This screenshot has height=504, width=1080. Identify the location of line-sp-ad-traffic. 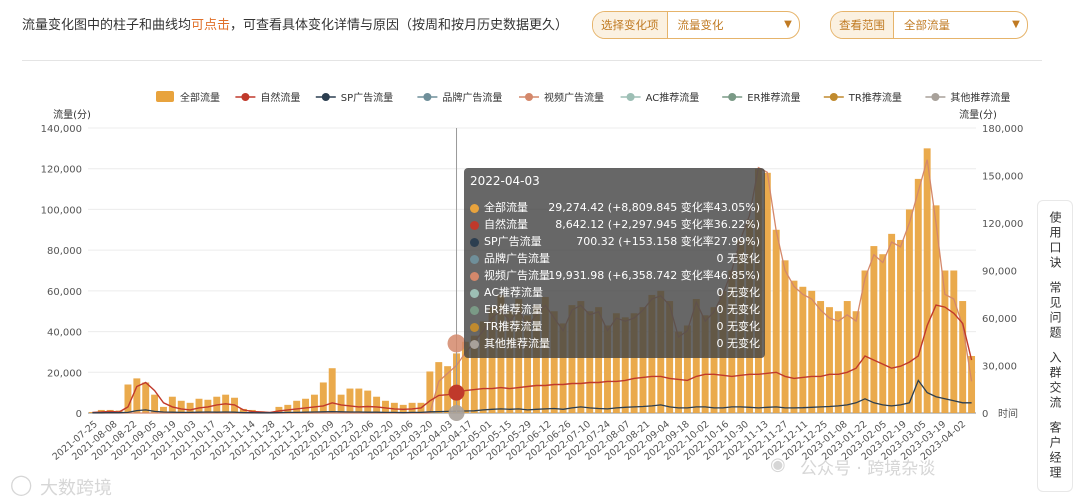
(532, 396).